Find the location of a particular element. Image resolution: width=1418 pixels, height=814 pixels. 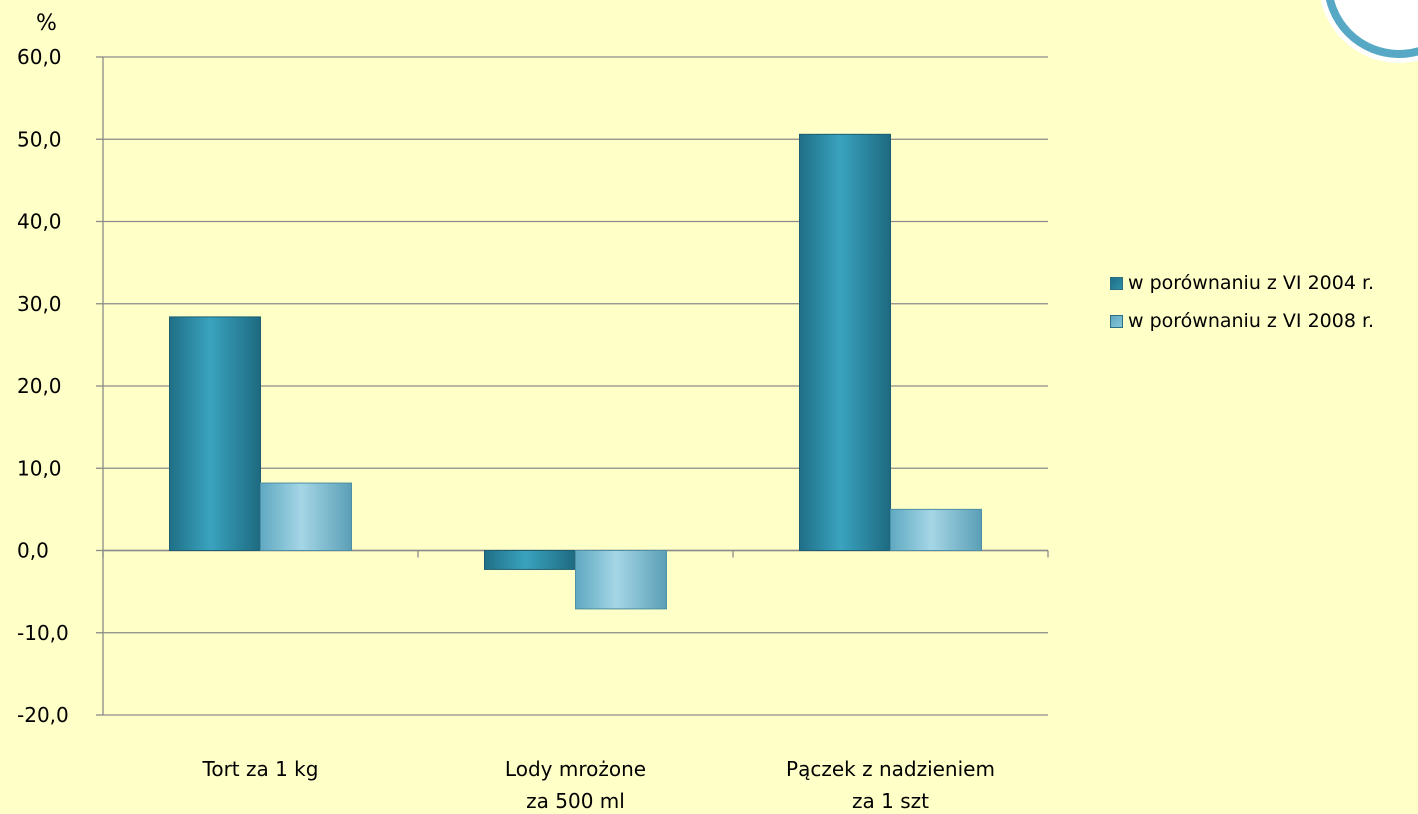

legend-swatch-2008 is located at coordinates (1116, 321).